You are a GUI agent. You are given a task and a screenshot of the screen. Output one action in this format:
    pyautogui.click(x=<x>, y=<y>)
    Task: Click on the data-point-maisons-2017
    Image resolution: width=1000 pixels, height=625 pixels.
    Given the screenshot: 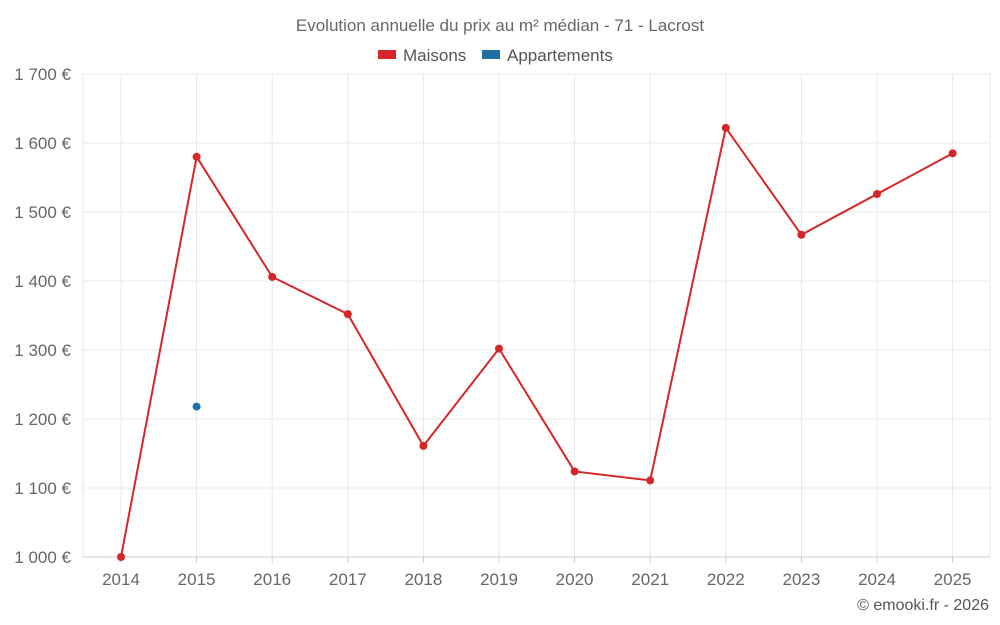 What is the action you would take?
    pyautogui.click(x=347, y=314)
    